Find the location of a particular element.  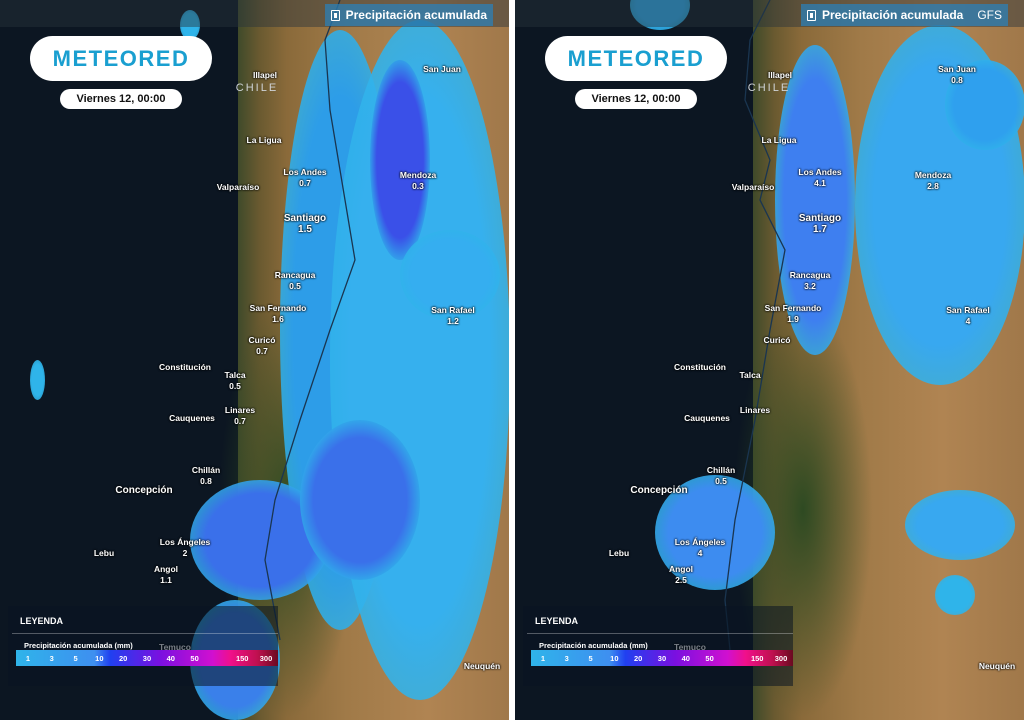

city-name: Los Andes is located at coordinates (305, 172).